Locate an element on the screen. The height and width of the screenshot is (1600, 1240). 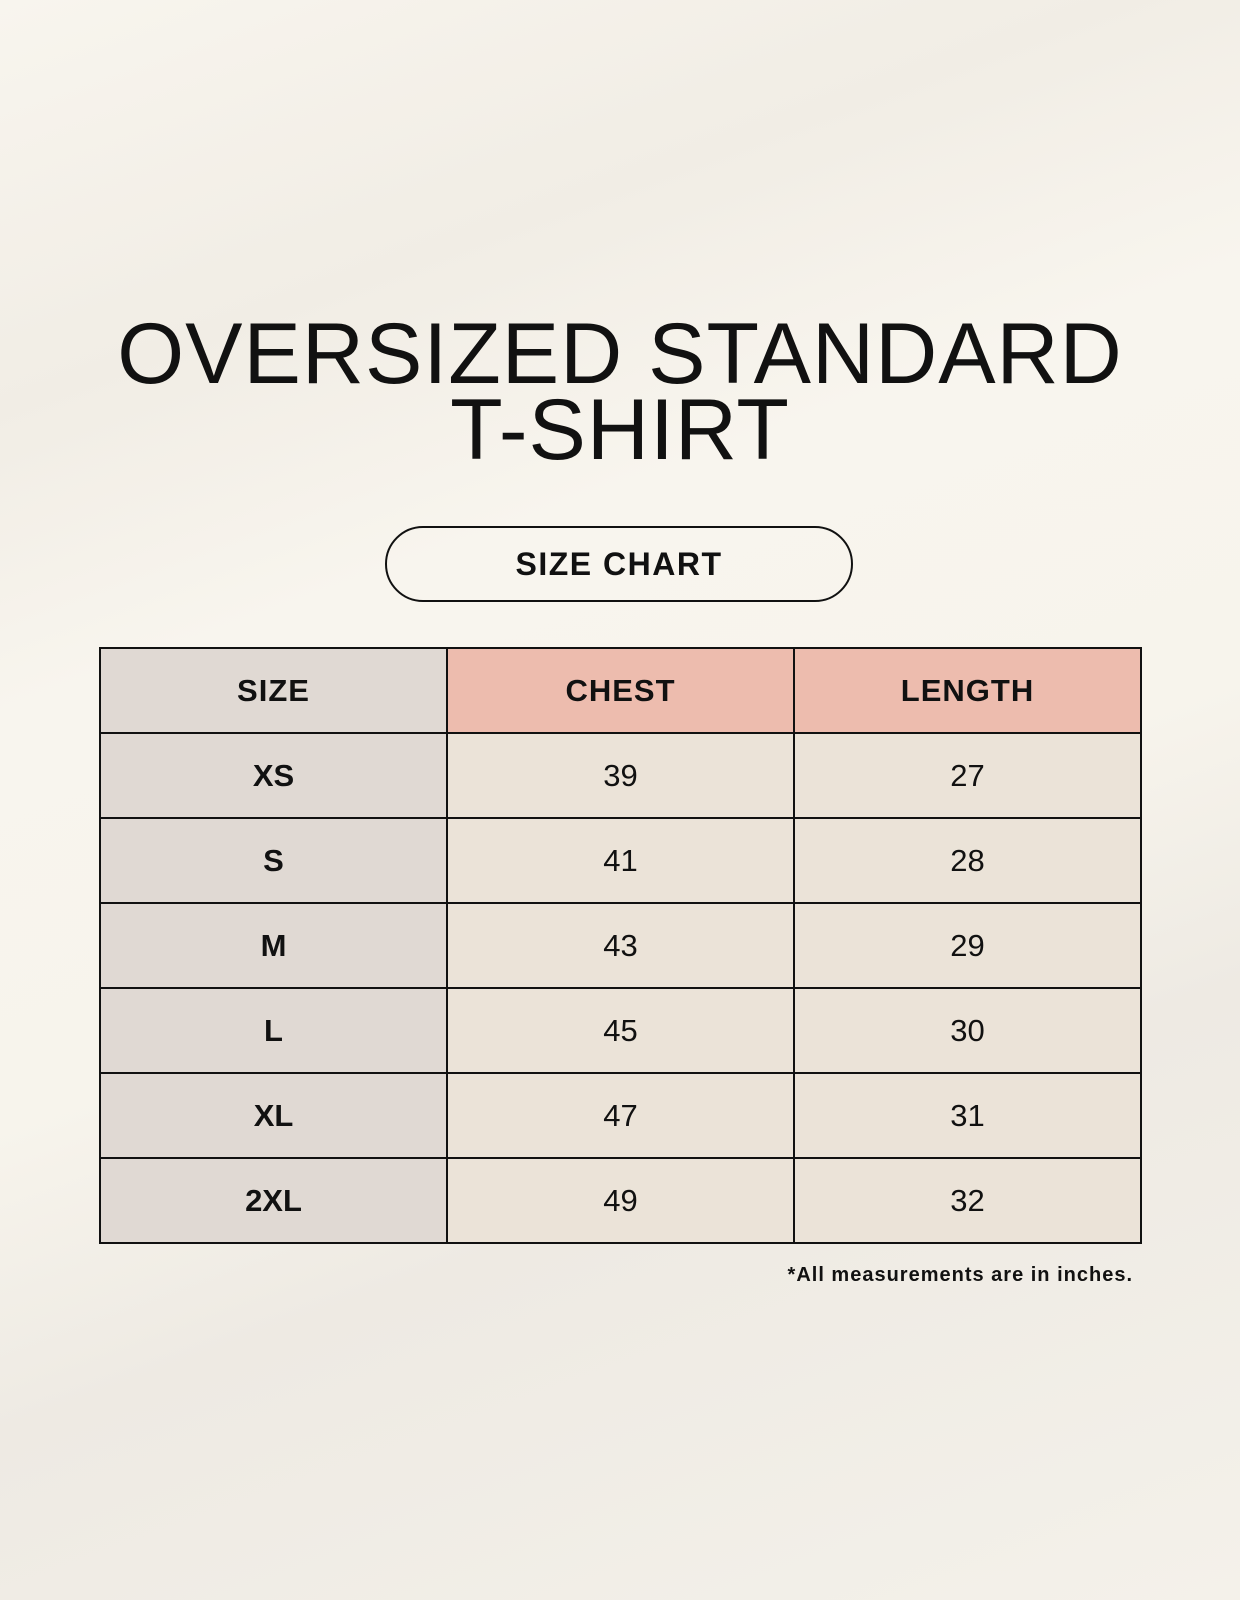
cell-chest: 41 is located at coordinates (620, 860).